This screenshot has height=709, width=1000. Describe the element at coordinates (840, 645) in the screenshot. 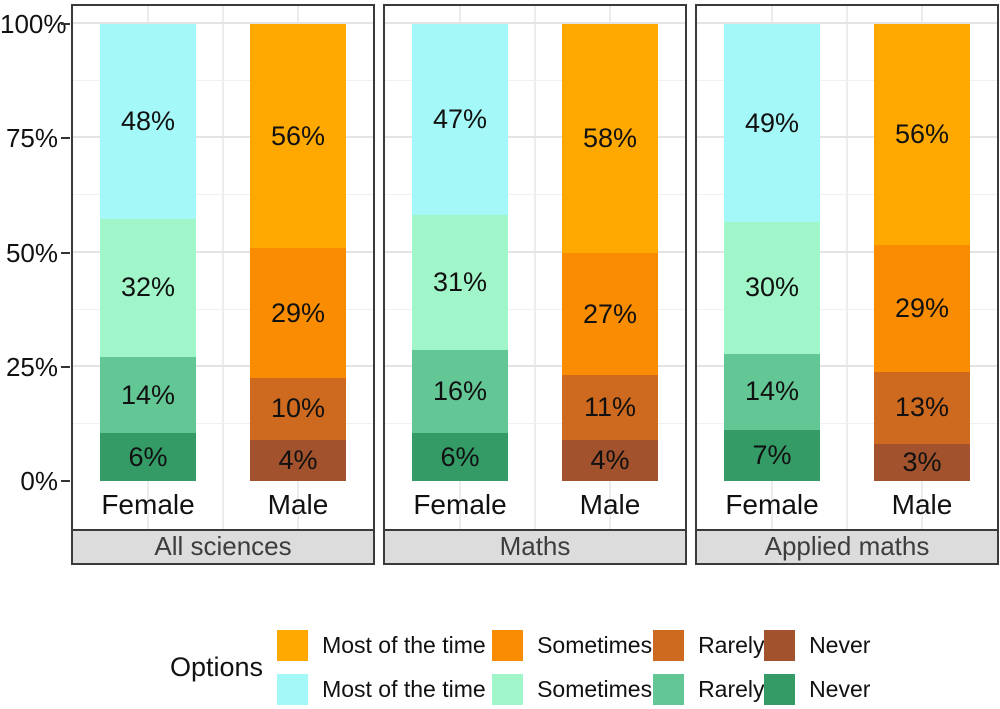

I see `legend-label: Never` at that location.